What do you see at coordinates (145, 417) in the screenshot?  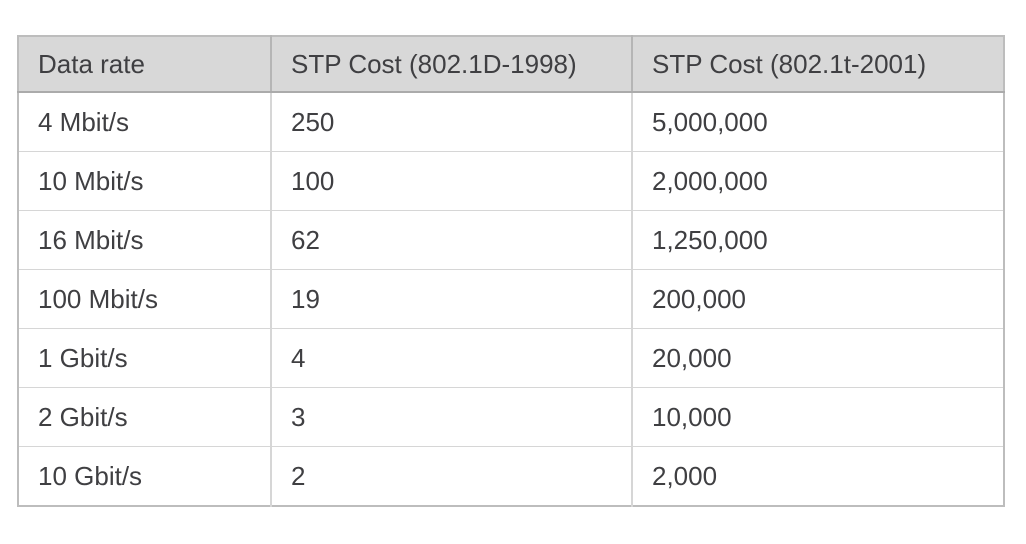 I see `cell-data-rate: 2 Gbit/s` at bounding box center [145, 417].